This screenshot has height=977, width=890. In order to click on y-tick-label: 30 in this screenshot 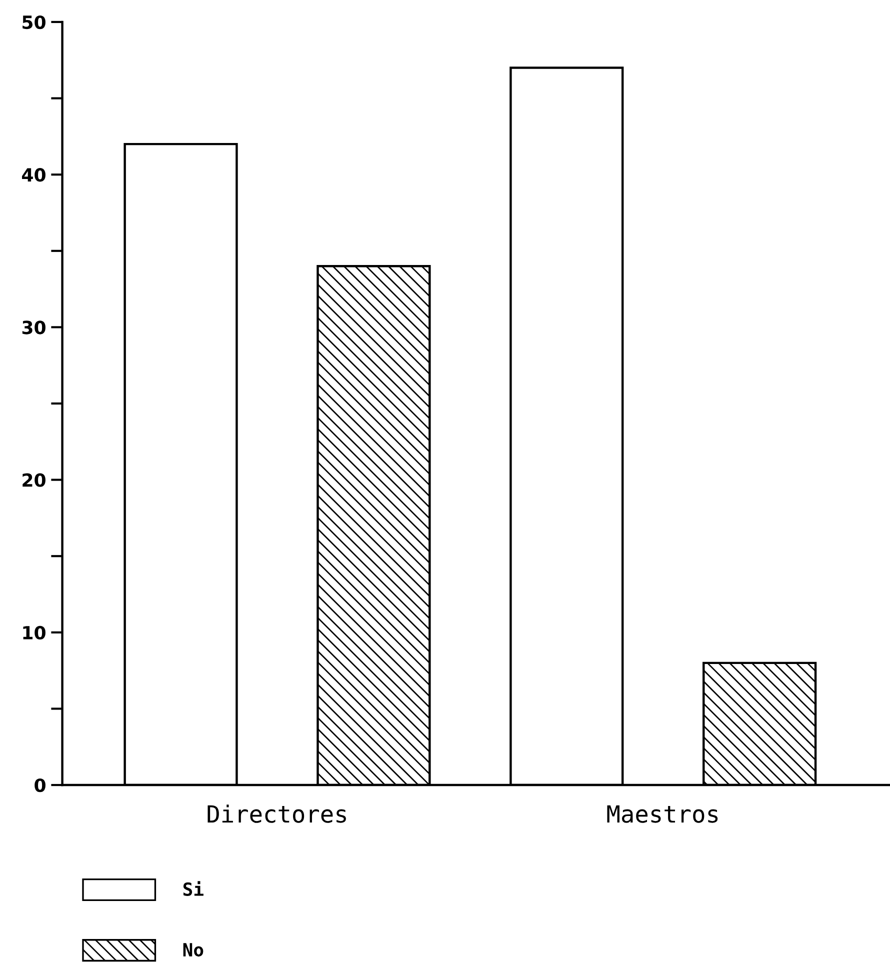, I will do `click(34, 327)`.